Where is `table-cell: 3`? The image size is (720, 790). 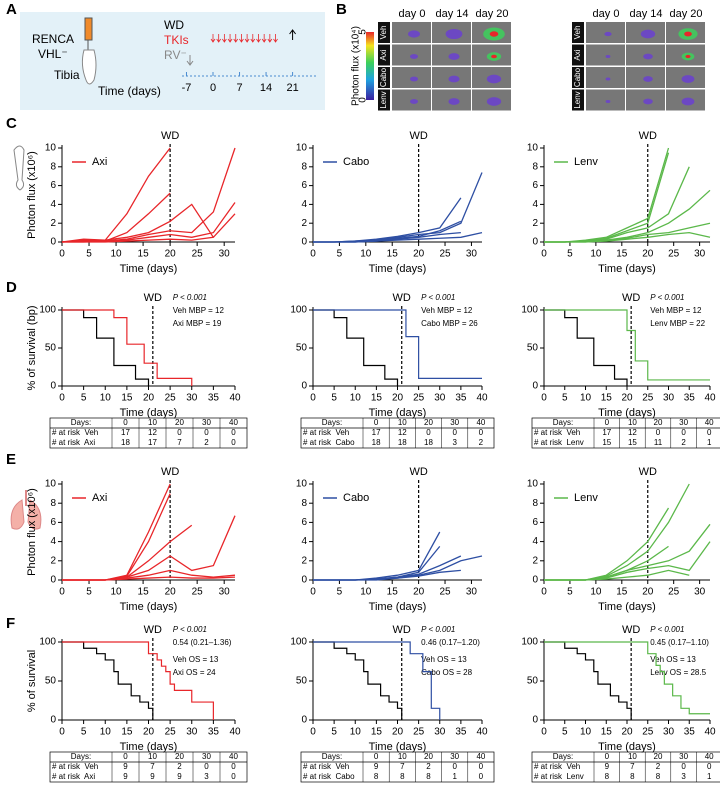 table-cell: 3 is located at coordinates (454, 442).